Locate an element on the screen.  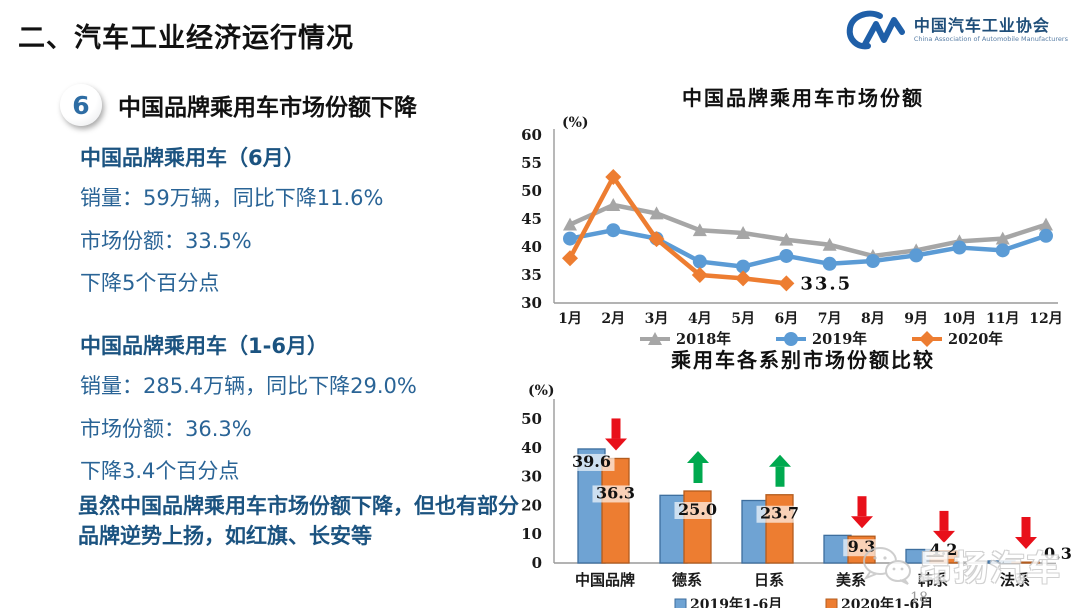
info-line-share: 市场份额：33.5% is located at coordinates (166, 240).